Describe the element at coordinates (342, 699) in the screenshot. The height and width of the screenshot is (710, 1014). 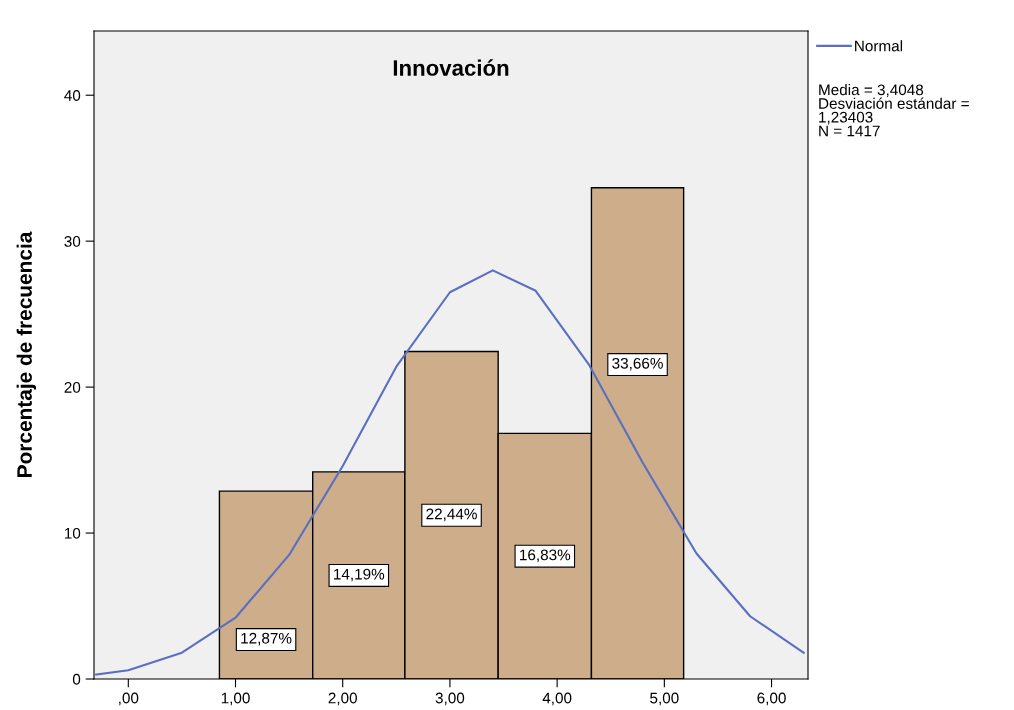
I see `x-tick-label: 2,00` at that location.